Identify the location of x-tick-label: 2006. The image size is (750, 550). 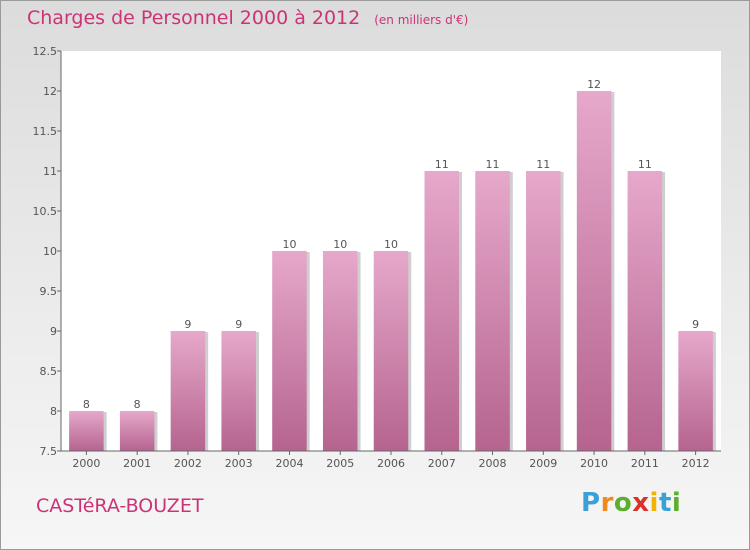
(391, 463).